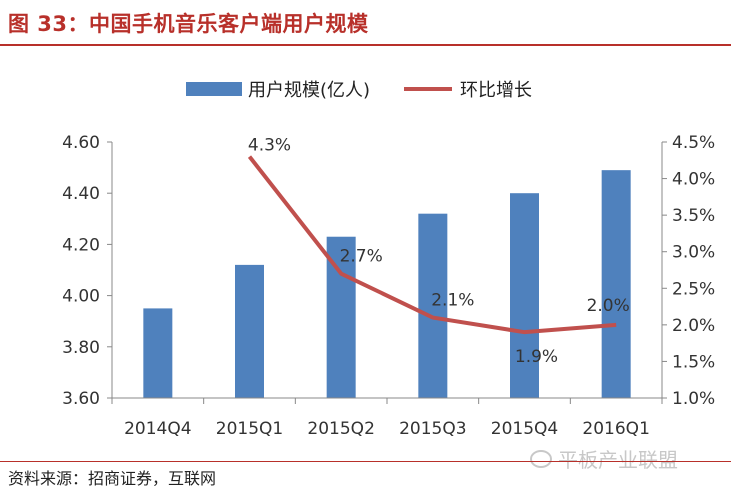  Describe the element at coordinates (693, 143) in the screenshot. I see `right-tick-label: 4.5%` at that location.